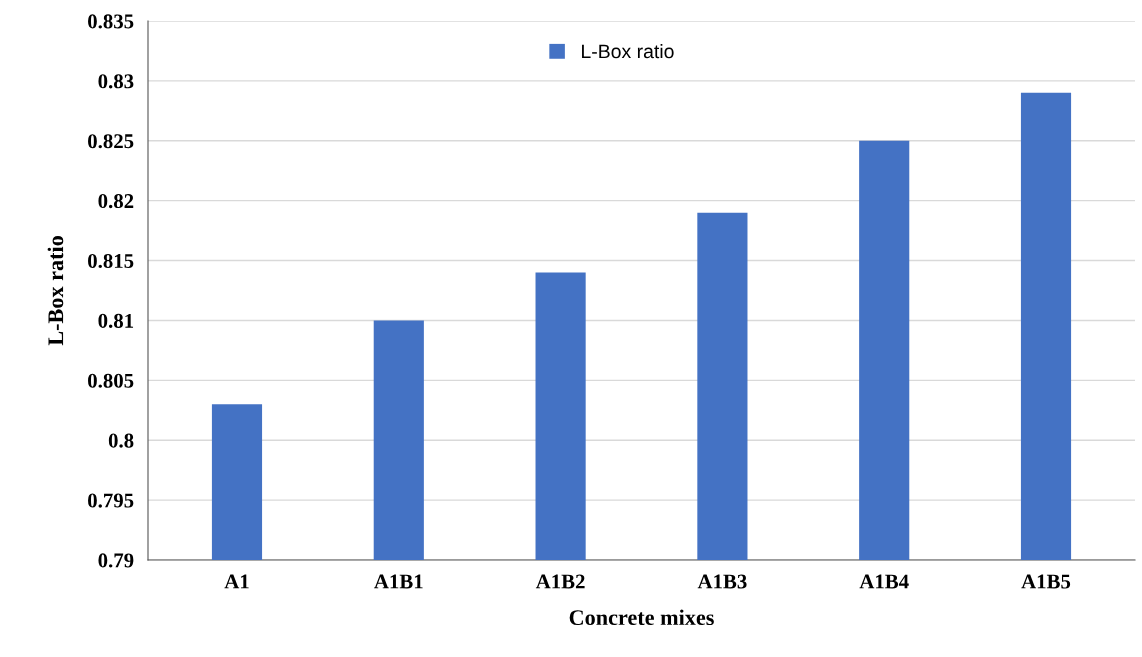 This screenshot has width=1142, height=657. Describe the element at coordinates (628, 51) in the screenshot. I see `legend-label: L-Box ratio` at that location.